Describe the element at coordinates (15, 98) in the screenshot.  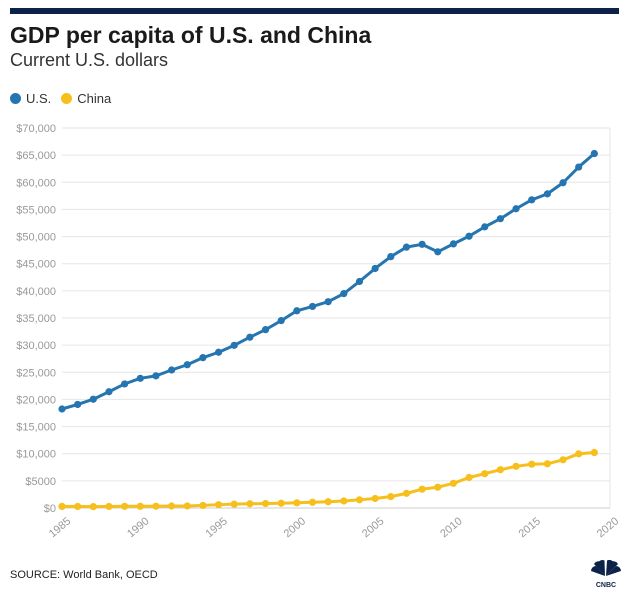
I see `legend-swatch-us` at that location.